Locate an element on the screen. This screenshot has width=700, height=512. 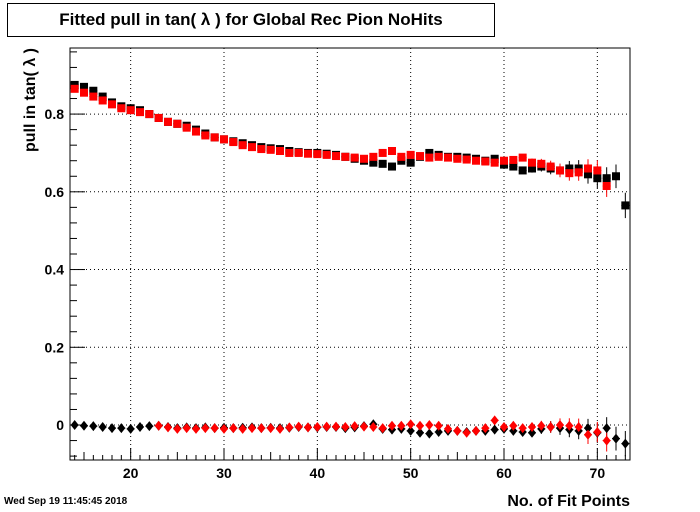
x-axis-label: No. of Fit Points is located at coordinates (568, 501).